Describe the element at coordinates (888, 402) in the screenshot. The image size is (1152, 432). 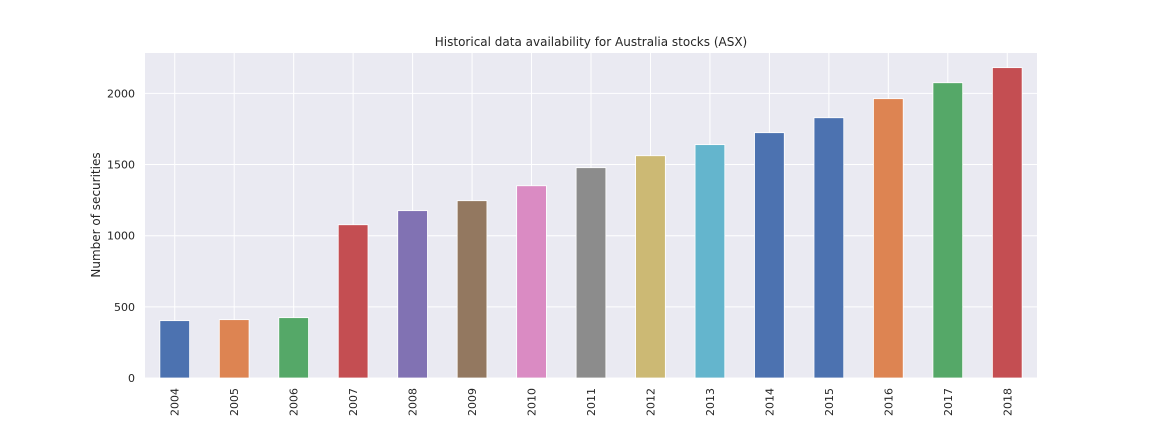
I see `x-tick-label: 2016` at that location.